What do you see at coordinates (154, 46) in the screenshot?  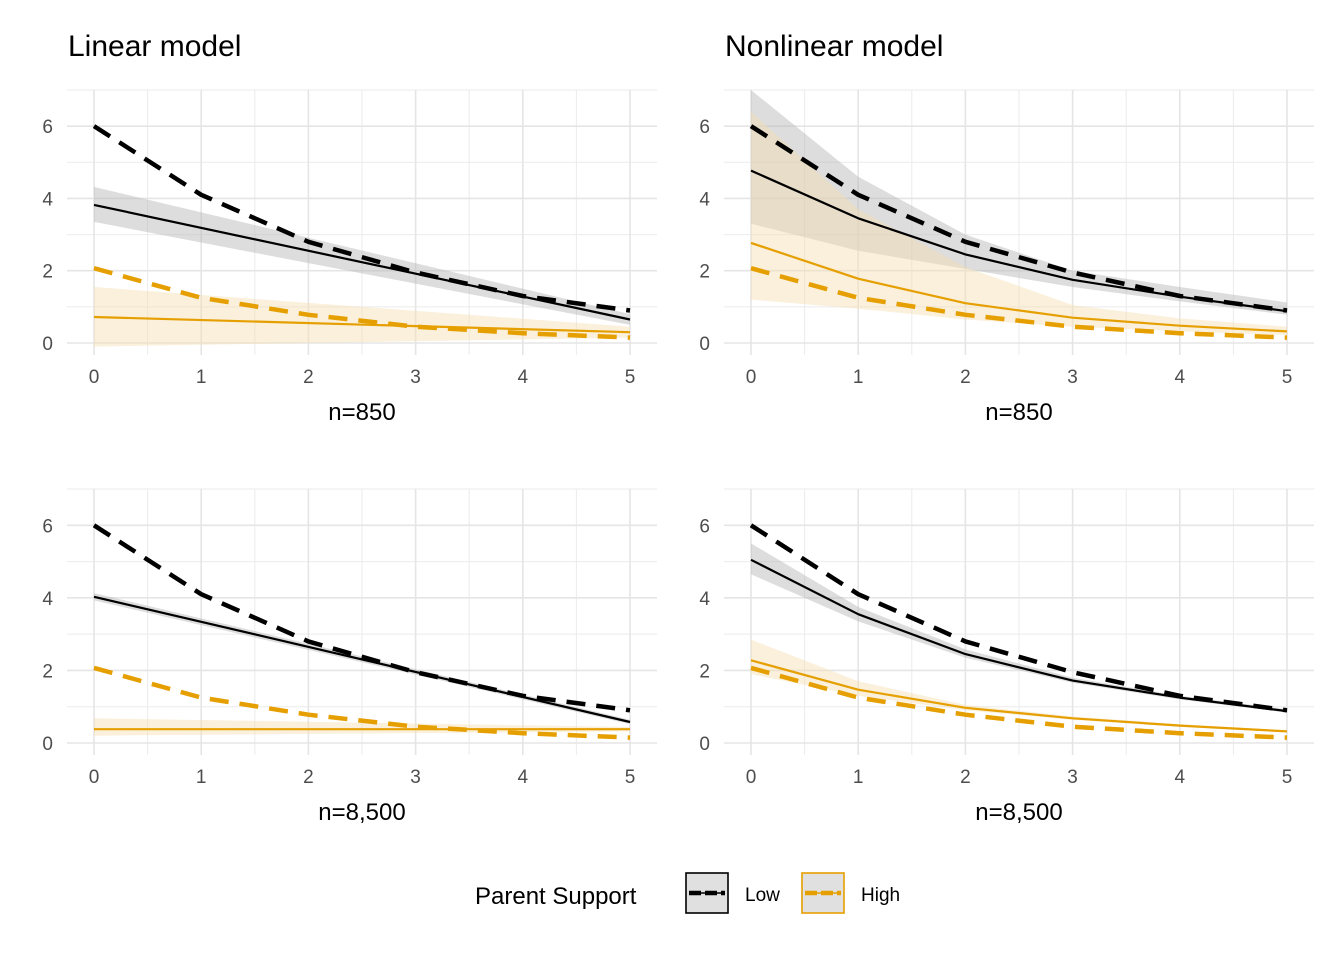 I see `panel-title: Linear model` at bounding box center [154, 46].